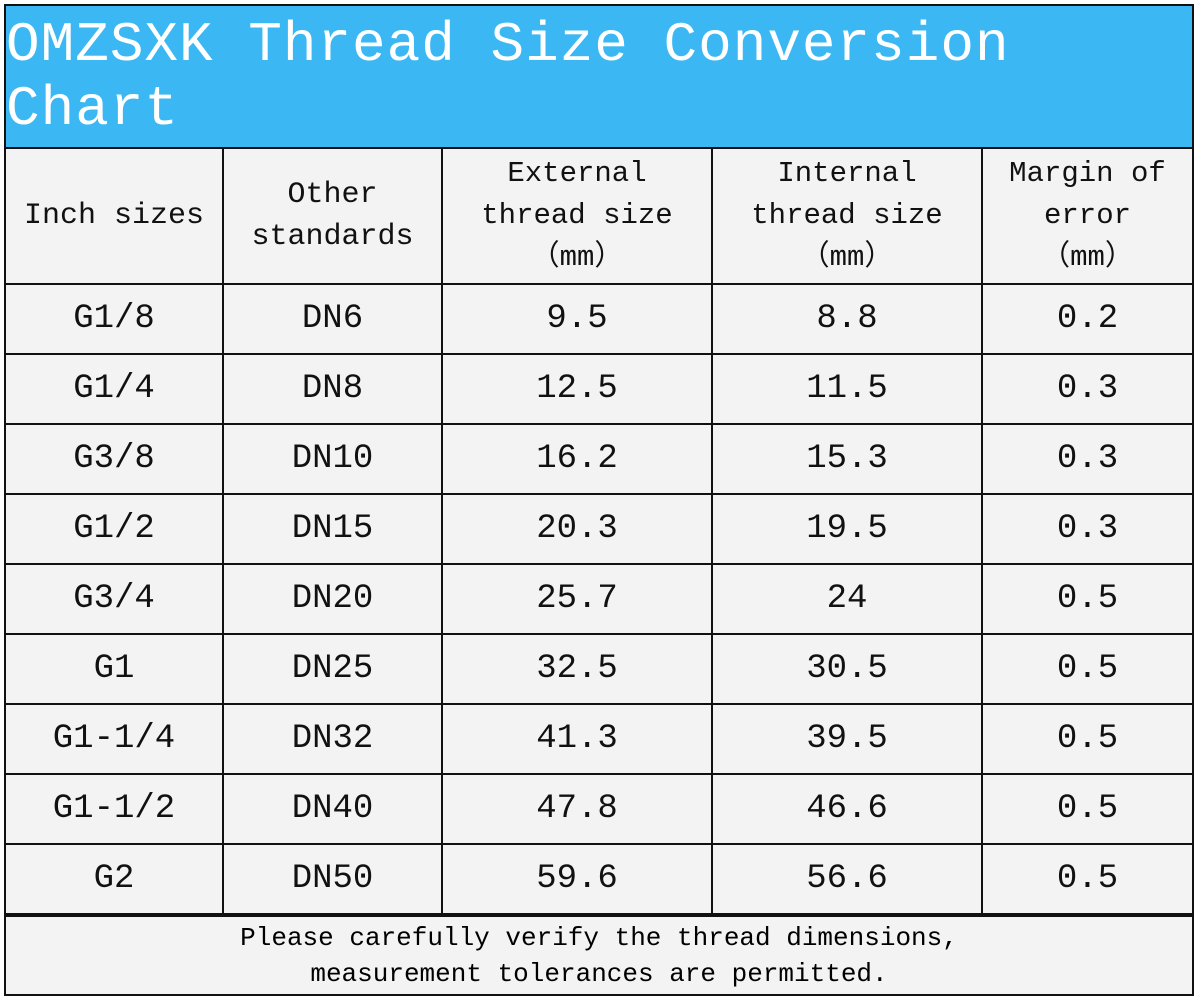  I want to click on data-cell: 9.5, so click(577, 319).